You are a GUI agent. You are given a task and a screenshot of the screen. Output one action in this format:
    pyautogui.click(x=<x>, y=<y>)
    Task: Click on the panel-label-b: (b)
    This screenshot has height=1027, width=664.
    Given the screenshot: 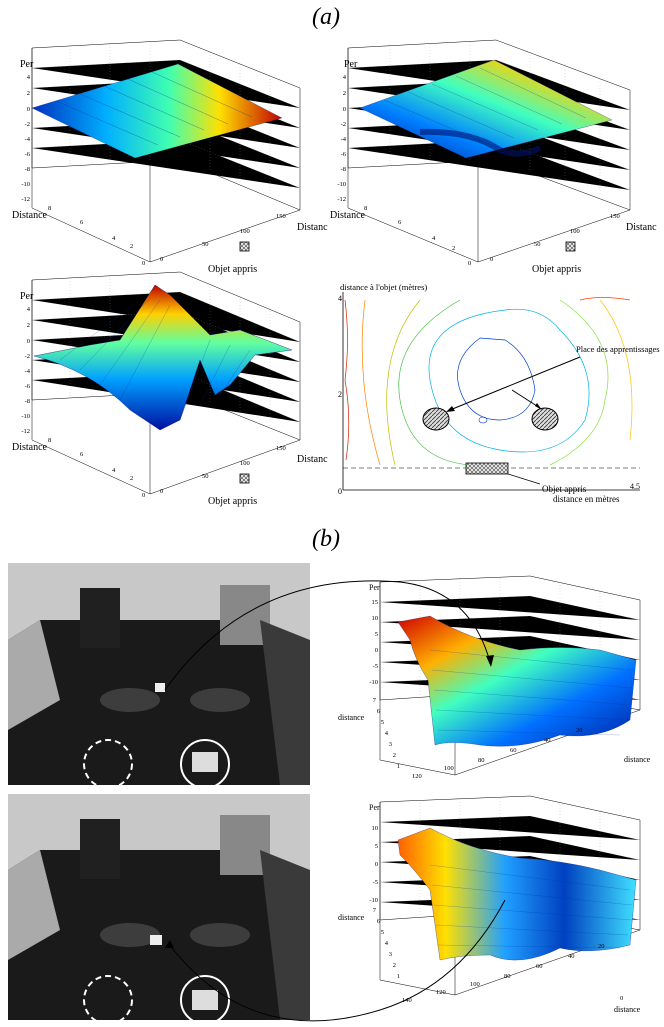 What is the action you would take?
    pyautogui.click(x=326, y=539)
    